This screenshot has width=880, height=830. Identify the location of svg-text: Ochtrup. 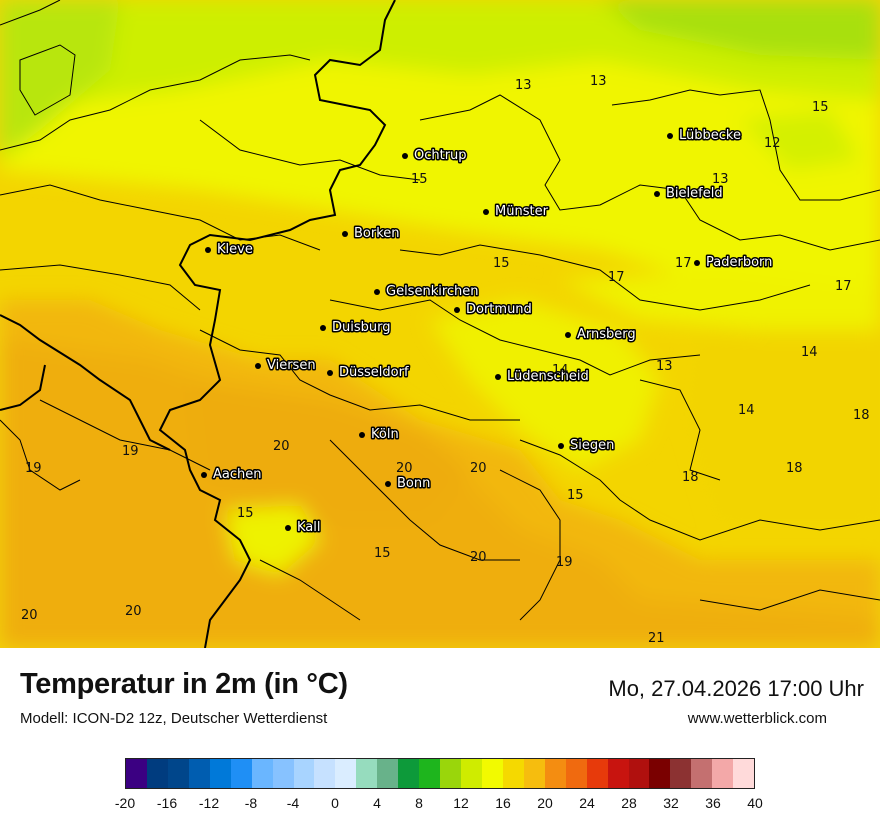
(440, 155).